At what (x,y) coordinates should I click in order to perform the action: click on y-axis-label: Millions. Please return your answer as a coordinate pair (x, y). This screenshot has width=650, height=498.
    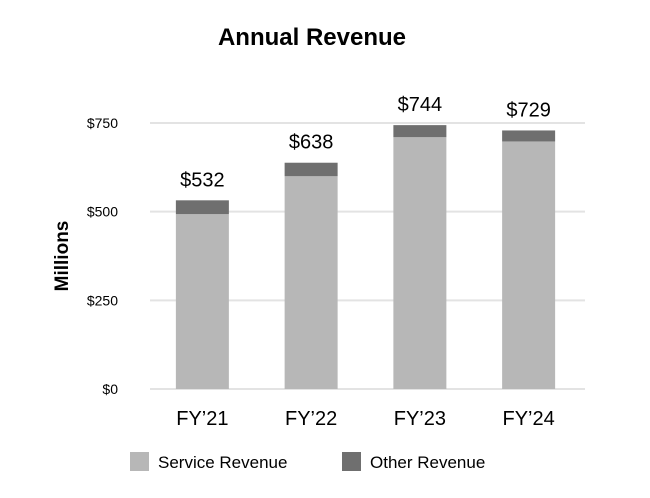
    Looking at the image, I should click on (62, 256).